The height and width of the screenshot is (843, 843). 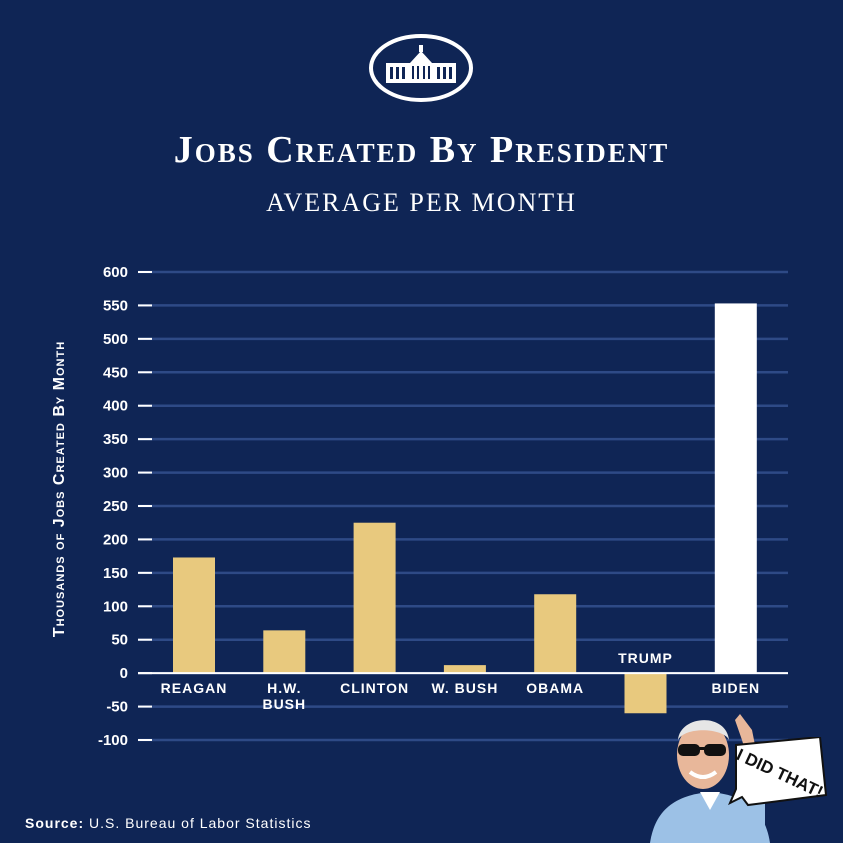 I want to click on y-tick-label: 500, so click(x=115, y=339).